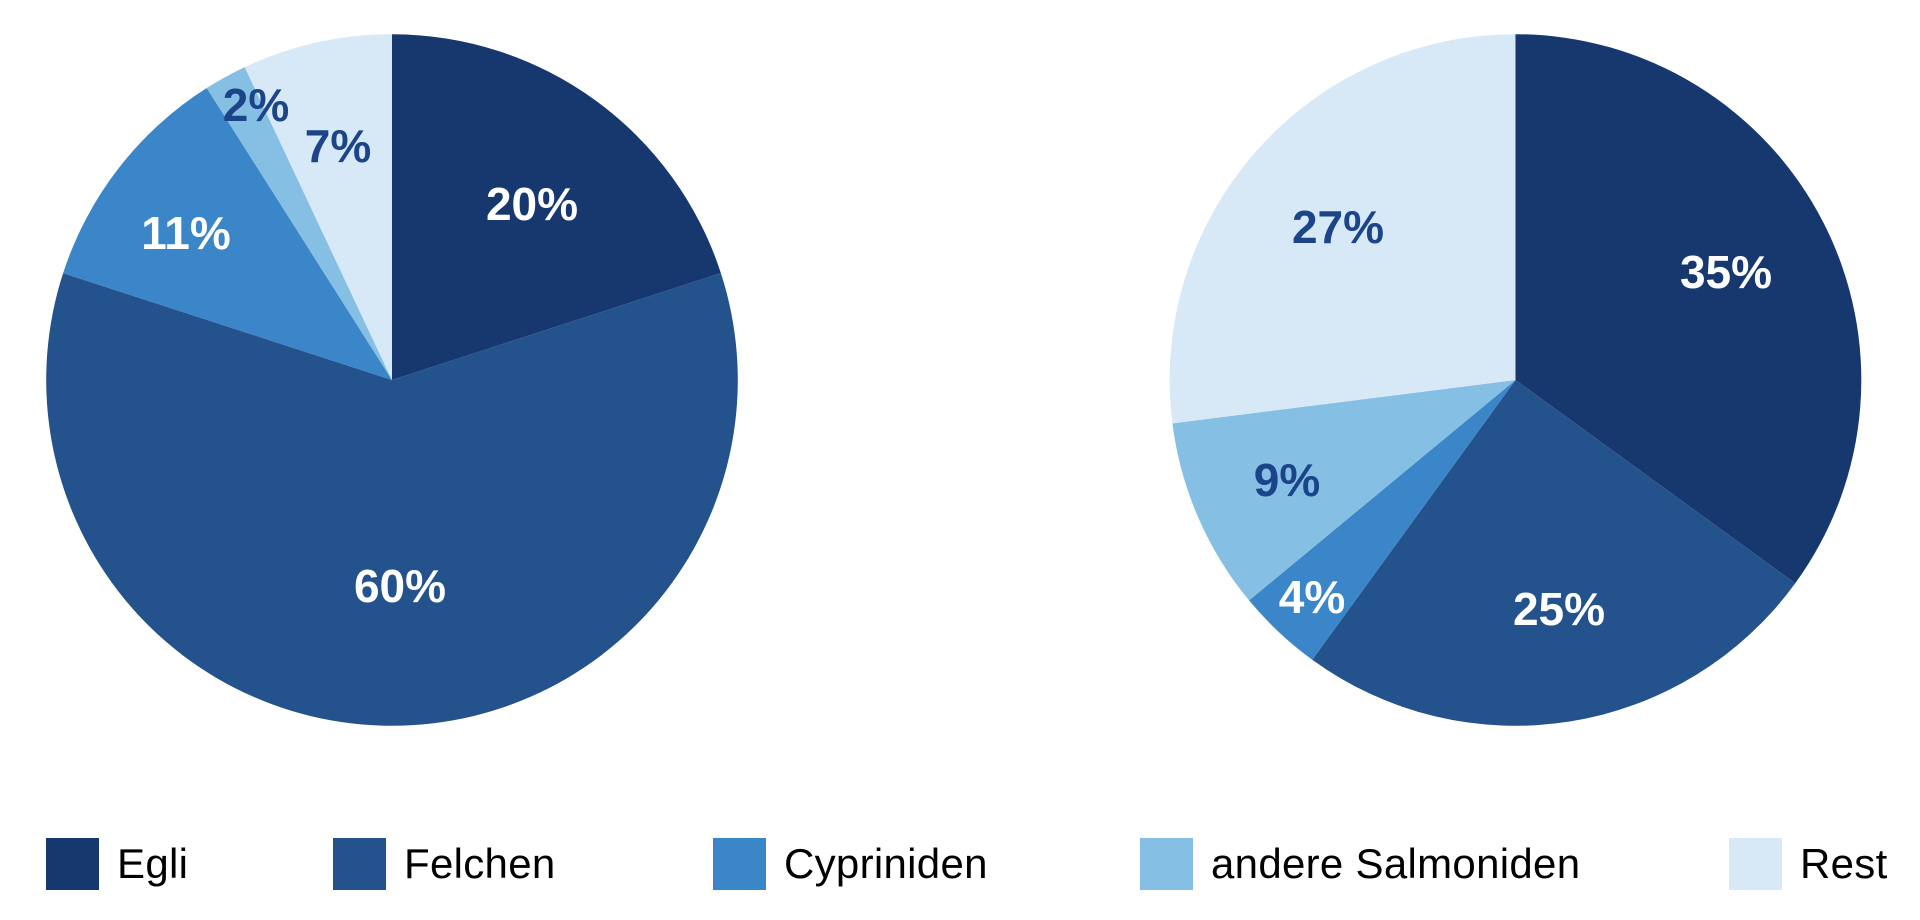 The image size is (1920, 920). I want to click on svg-text: andere Salmoniden, so click(1395, 863).